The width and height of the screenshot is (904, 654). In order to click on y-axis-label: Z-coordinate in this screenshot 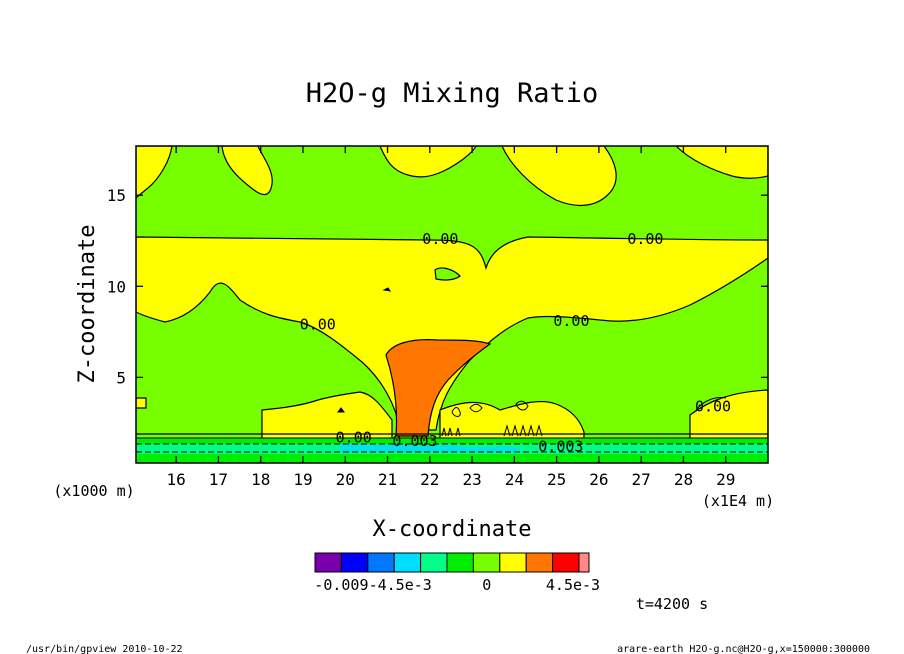, I will do `click(87, 304)`.